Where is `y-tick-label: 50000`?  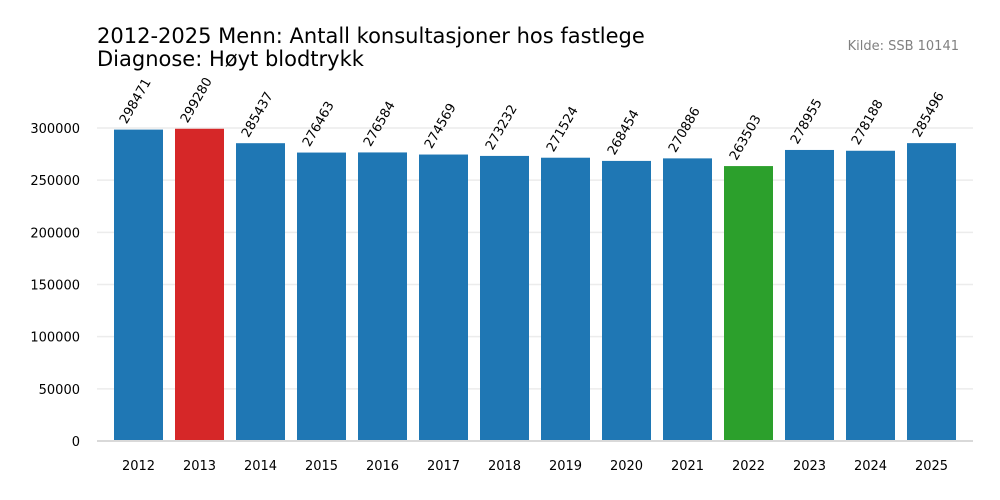
y-tick-label: 50000 is located at coordinates (59, 390).